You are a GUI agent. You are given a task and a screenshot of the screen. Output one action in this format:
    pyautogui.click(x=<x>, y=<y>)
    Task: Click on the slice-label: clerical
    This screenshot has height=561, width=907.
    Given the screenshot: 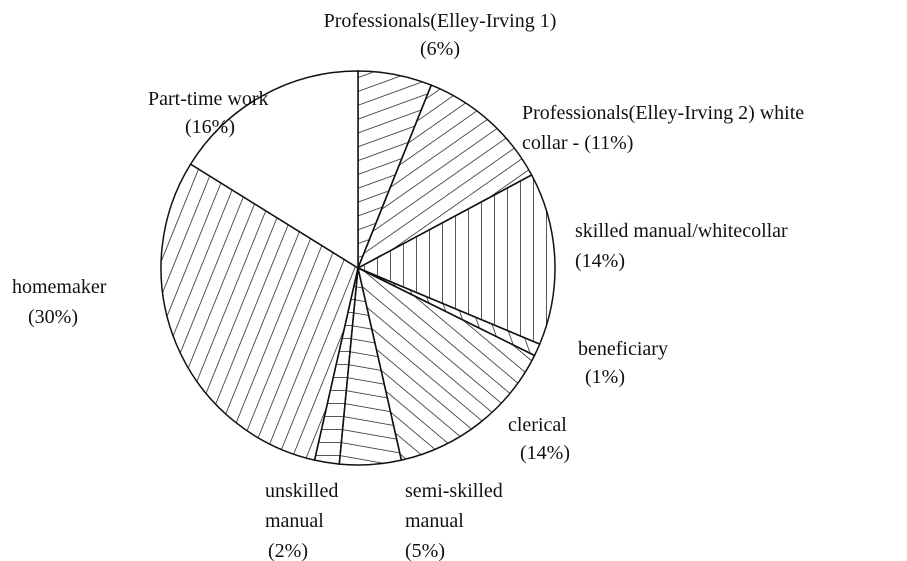 What is the action you would take?
    pyautogui.click(x=608, y=425)
    